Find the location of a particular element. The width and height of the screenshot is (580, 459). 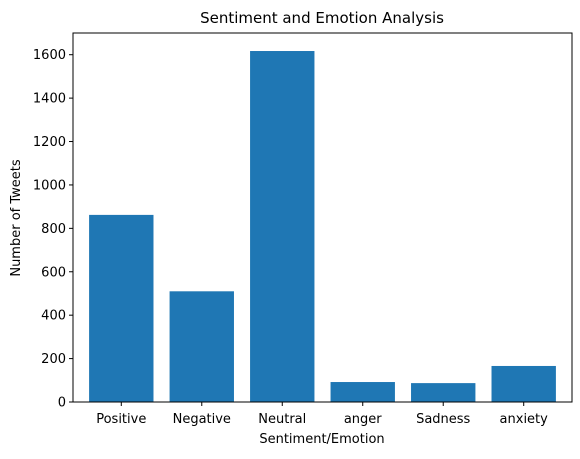

y-tick-label: 200 is located at coordinates (53, 359).